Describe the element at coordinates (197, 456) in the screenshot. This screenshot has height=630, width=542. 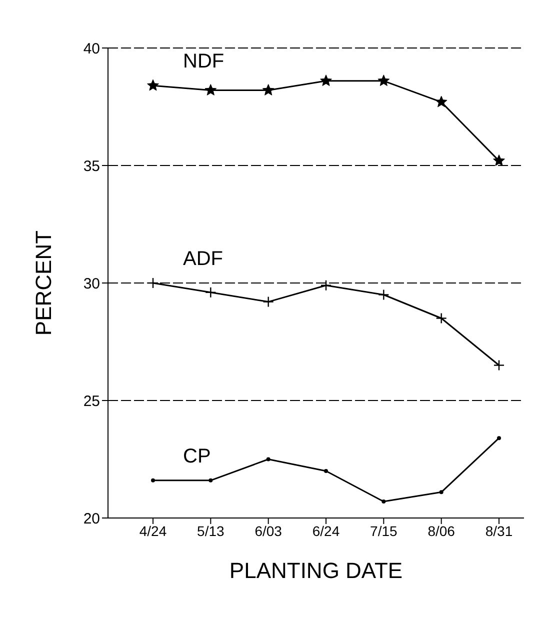
I see `series-label: CP` at that location.